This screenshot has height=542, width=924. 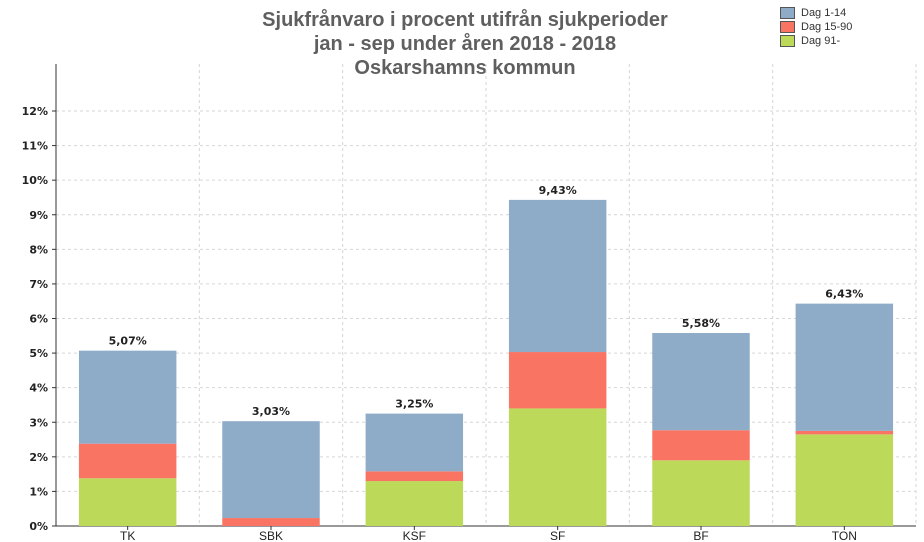 What do you see at coordinates (38, 388) in the screenshot?
I see `y-tick-label: 4%` at bounding box center [38, 388].